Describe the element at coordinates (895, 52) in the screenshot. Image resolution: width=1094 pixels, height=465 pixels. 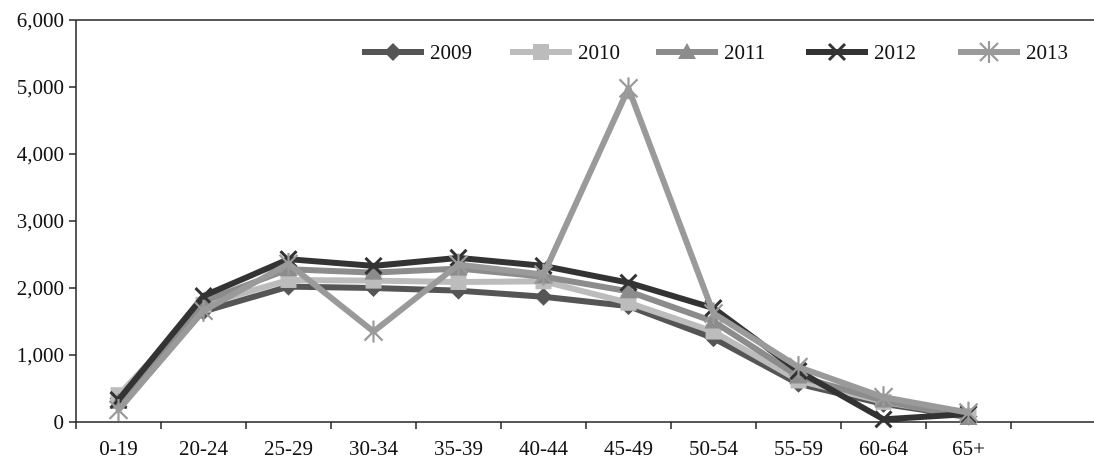
I see `legend-label: 2012` at that location.